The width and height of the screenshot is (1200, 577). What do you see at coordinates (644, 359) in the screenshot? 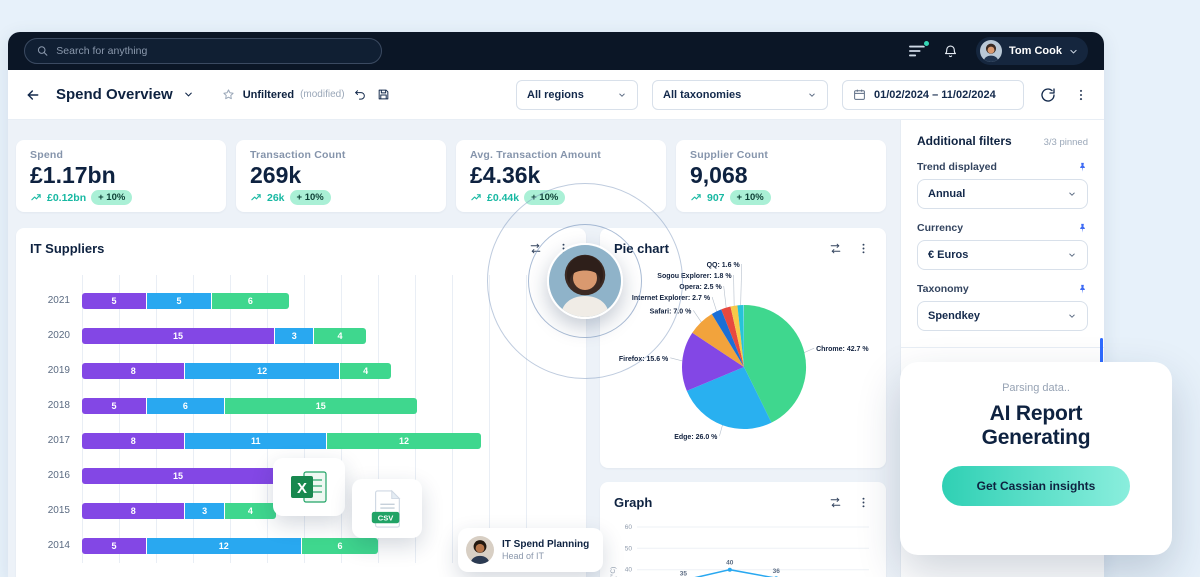
I see `pie-label: Firefox: 15.6 %` at bounding box center [644, 359].